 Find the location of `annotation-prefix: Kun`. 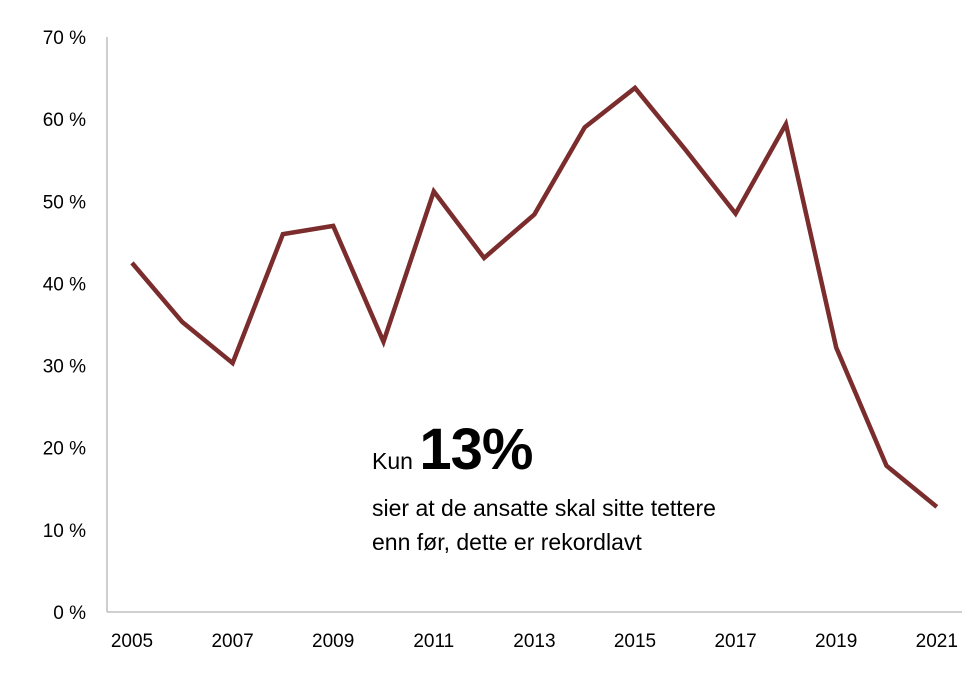

annotation-prefix: Kun is located at coordinates (392, 461).